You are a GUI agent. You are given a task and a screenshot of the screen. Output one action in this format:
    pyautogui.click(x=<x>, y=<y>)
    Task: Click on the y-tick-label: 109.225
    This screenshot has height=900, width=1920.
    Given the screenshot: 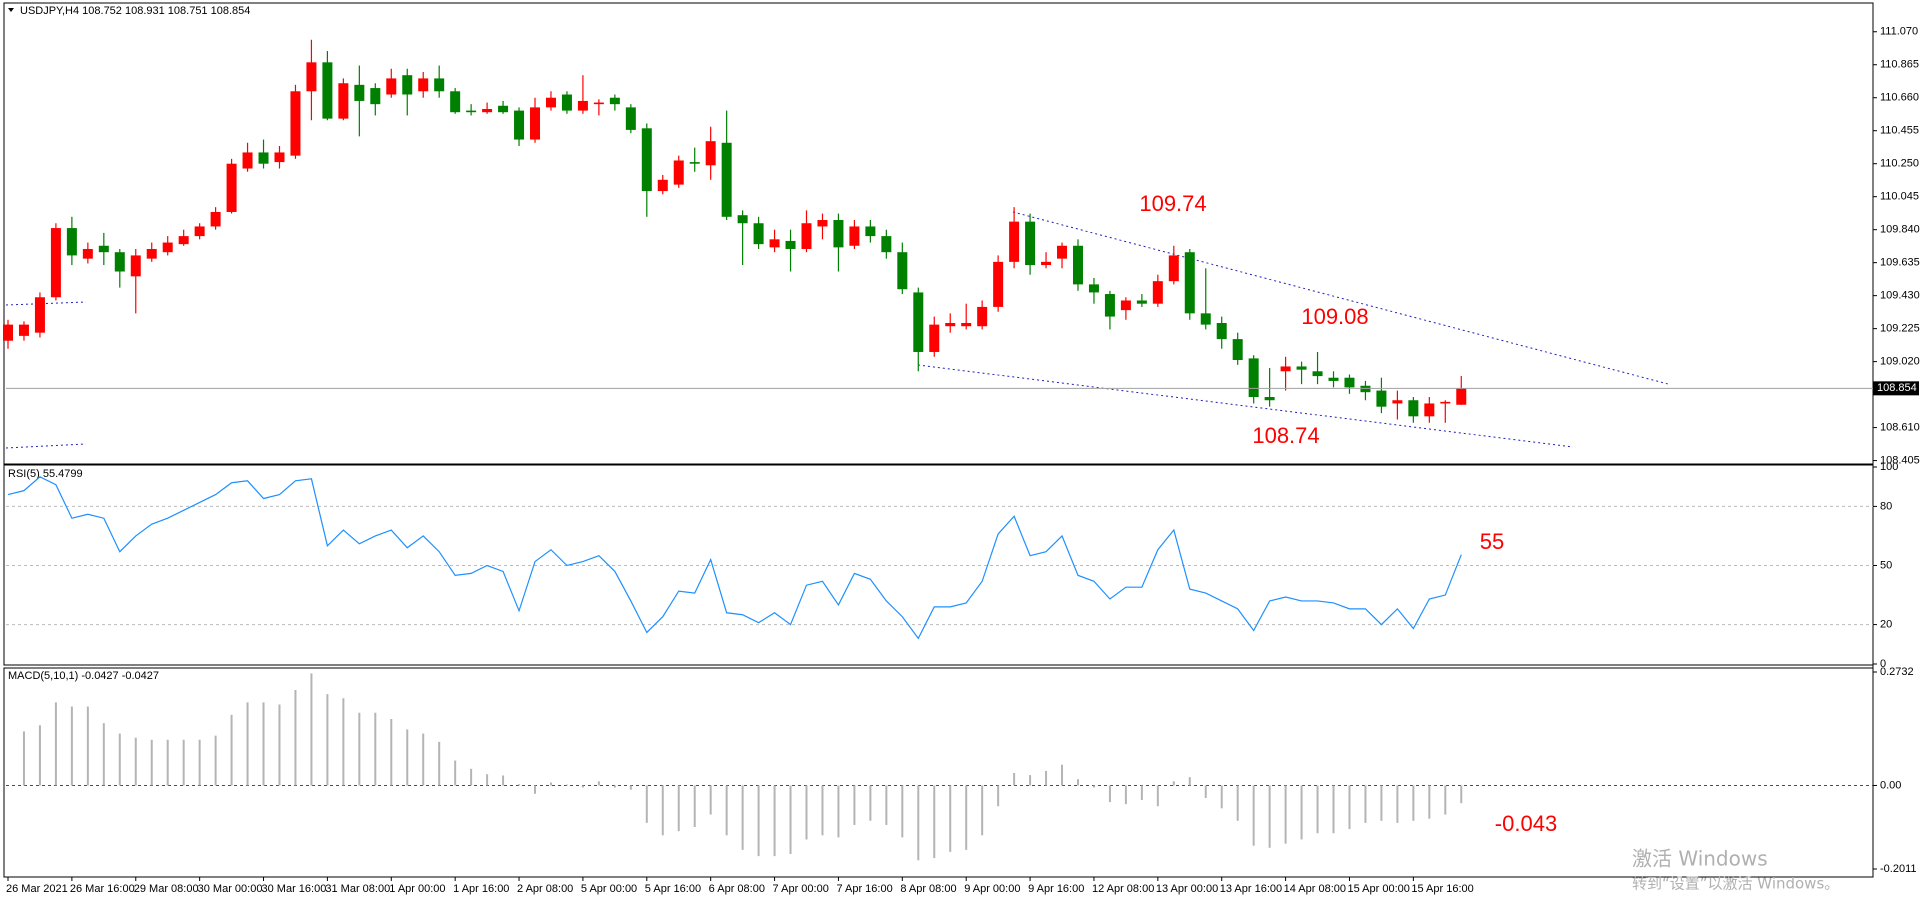 What is the action you would take?
    pyautogui.click(x=1900, y=329)
    